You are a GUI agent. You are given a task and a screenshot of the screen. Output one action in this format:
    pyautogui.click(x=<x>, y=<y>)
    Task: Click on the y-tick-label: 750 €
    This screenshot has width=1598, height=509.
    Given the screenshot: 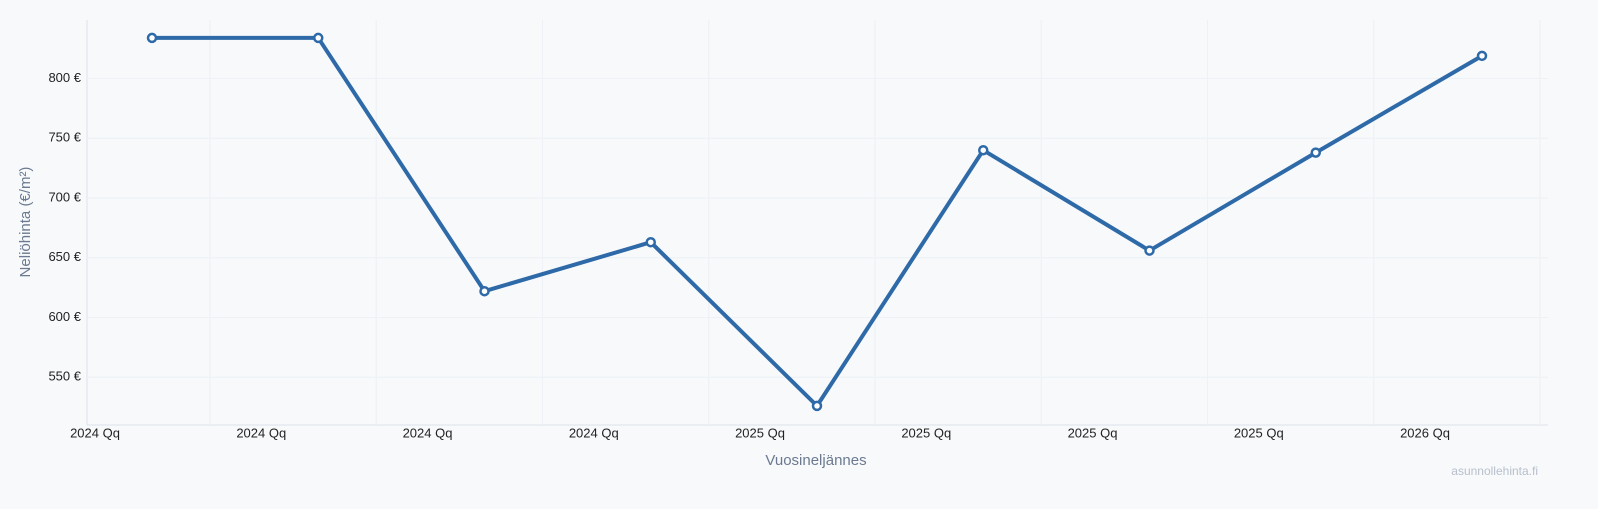 What is the action you would take?
    pyautogui.click(x=64, y=137)
    